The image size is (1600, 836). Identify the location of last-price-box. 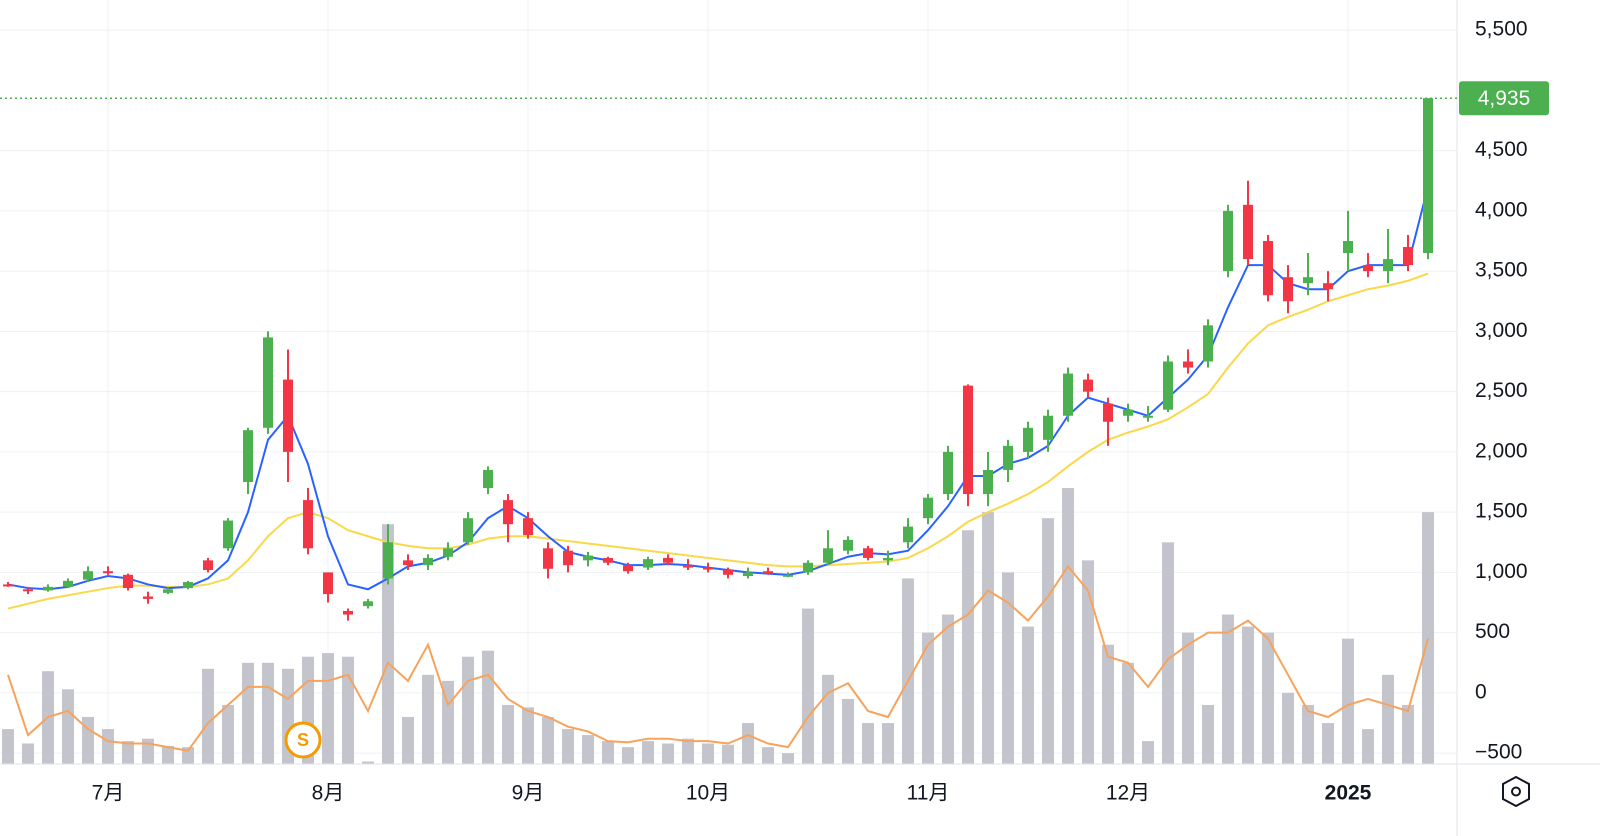
(1504, 98).